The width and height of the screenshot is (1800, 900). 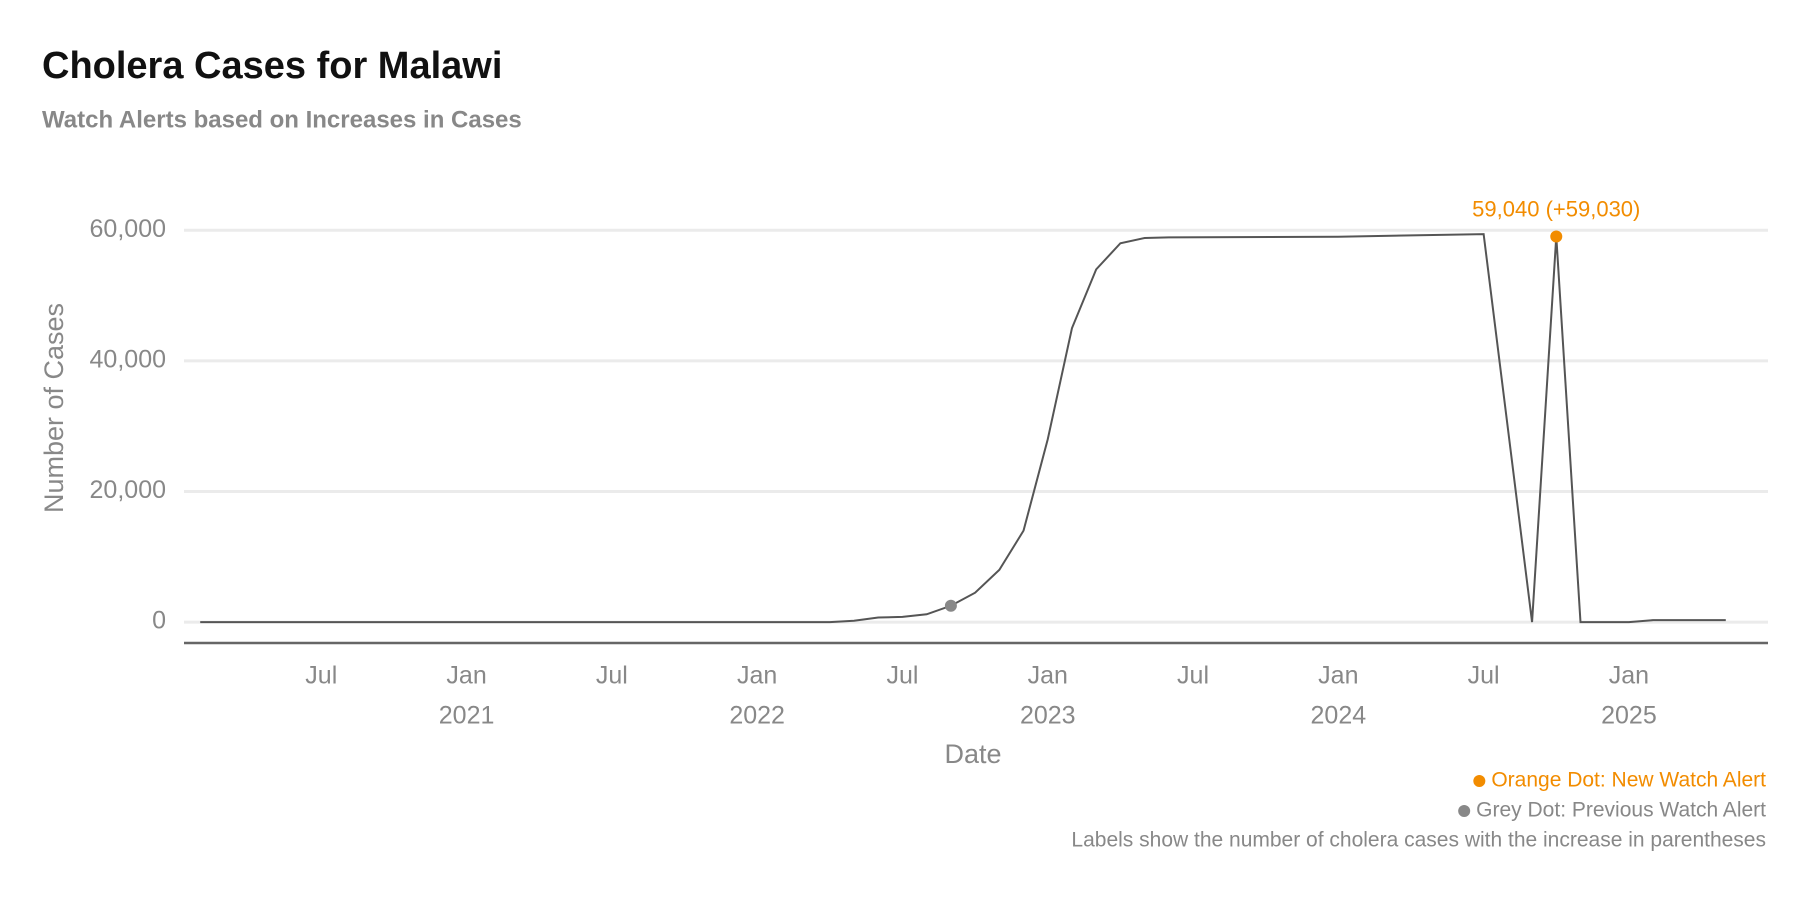 I want to click on y-tick-label: 60,000, so click(x=128, y=229).